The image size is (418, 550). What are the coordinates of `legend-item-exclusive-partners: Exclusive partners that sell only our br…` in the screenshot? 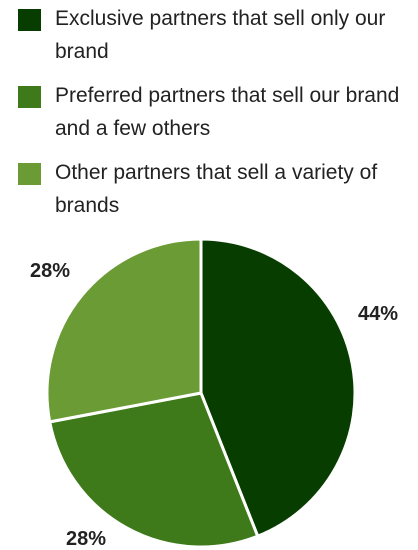 It's located at (216, 35).